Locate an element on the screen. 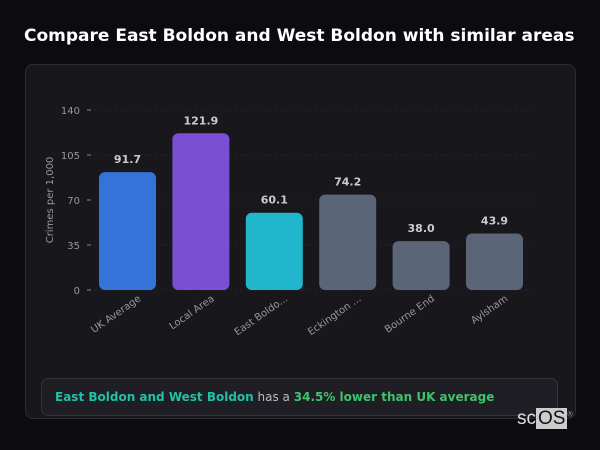 The height and width of the screenshot is (450, 600). bar-value-label: 121.9 is located at coordinates (201, 120).